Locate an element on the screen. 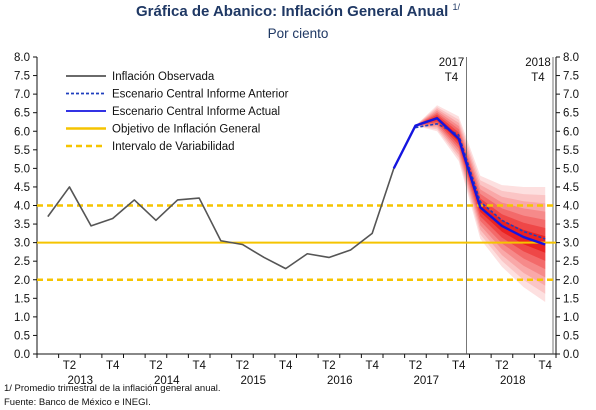 The height and width of the screenshot is (410, 596). y-tick-label-right: 4.0 is located at coordinates (571, 207).